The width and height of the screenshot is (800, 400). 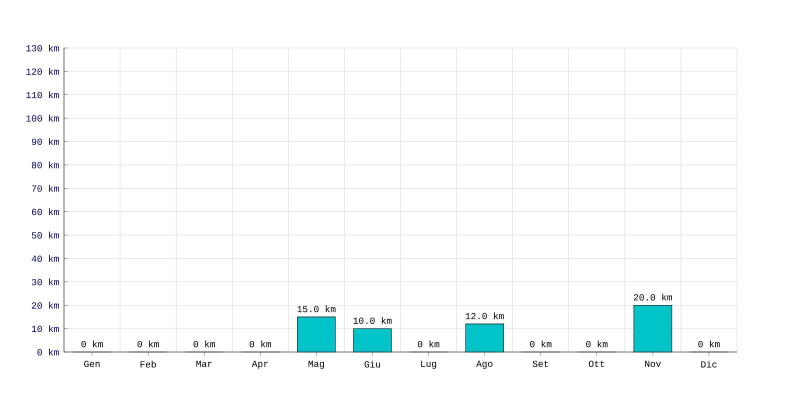 I want to click on y-tick-label: 120 km, so click(x=42, y=71).